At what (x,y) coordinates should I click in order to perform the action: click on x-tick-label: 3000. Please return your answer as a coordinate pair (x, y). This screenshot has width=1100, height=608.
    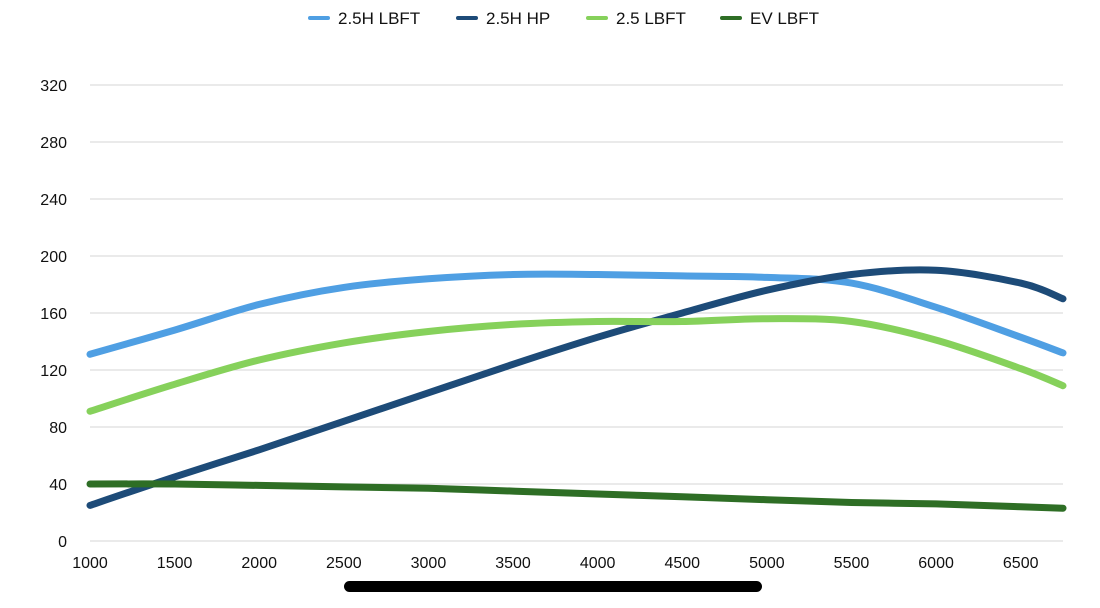
    Looking at the image, I should click on (429, 563).